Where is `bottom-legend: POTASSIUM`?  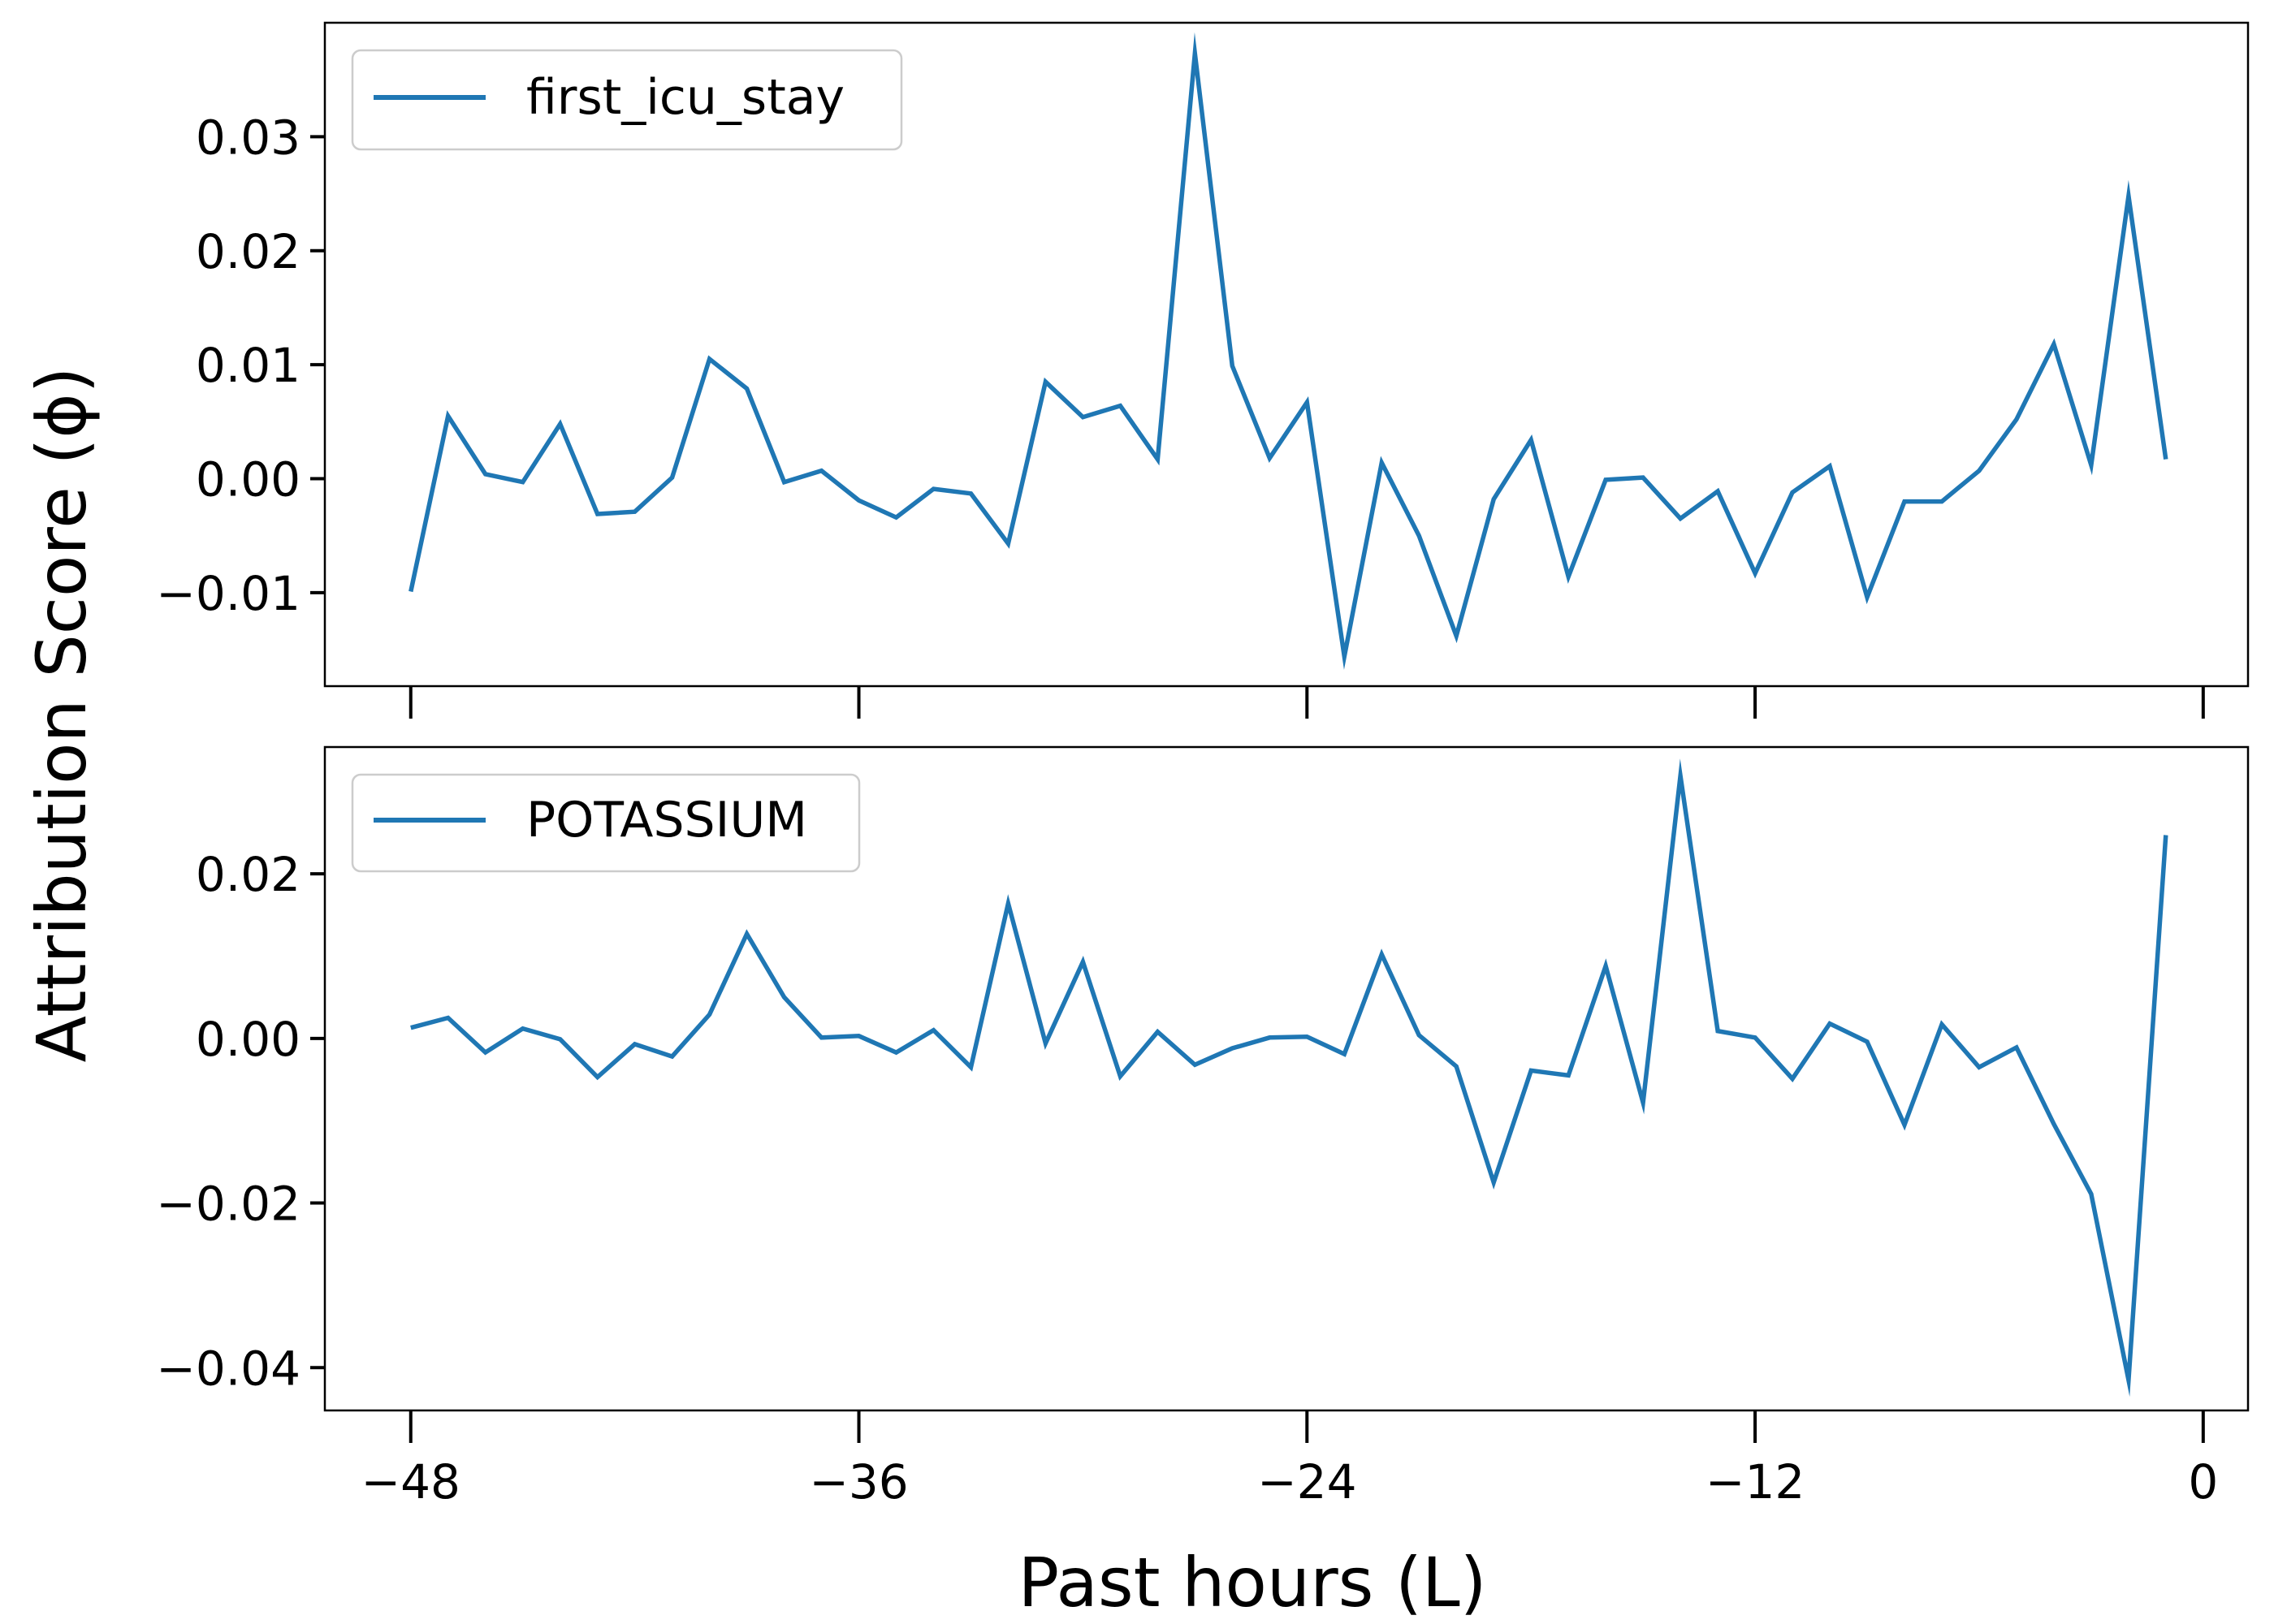 bottom-legend: POTASSIUM is located at coordinates (606, 823).